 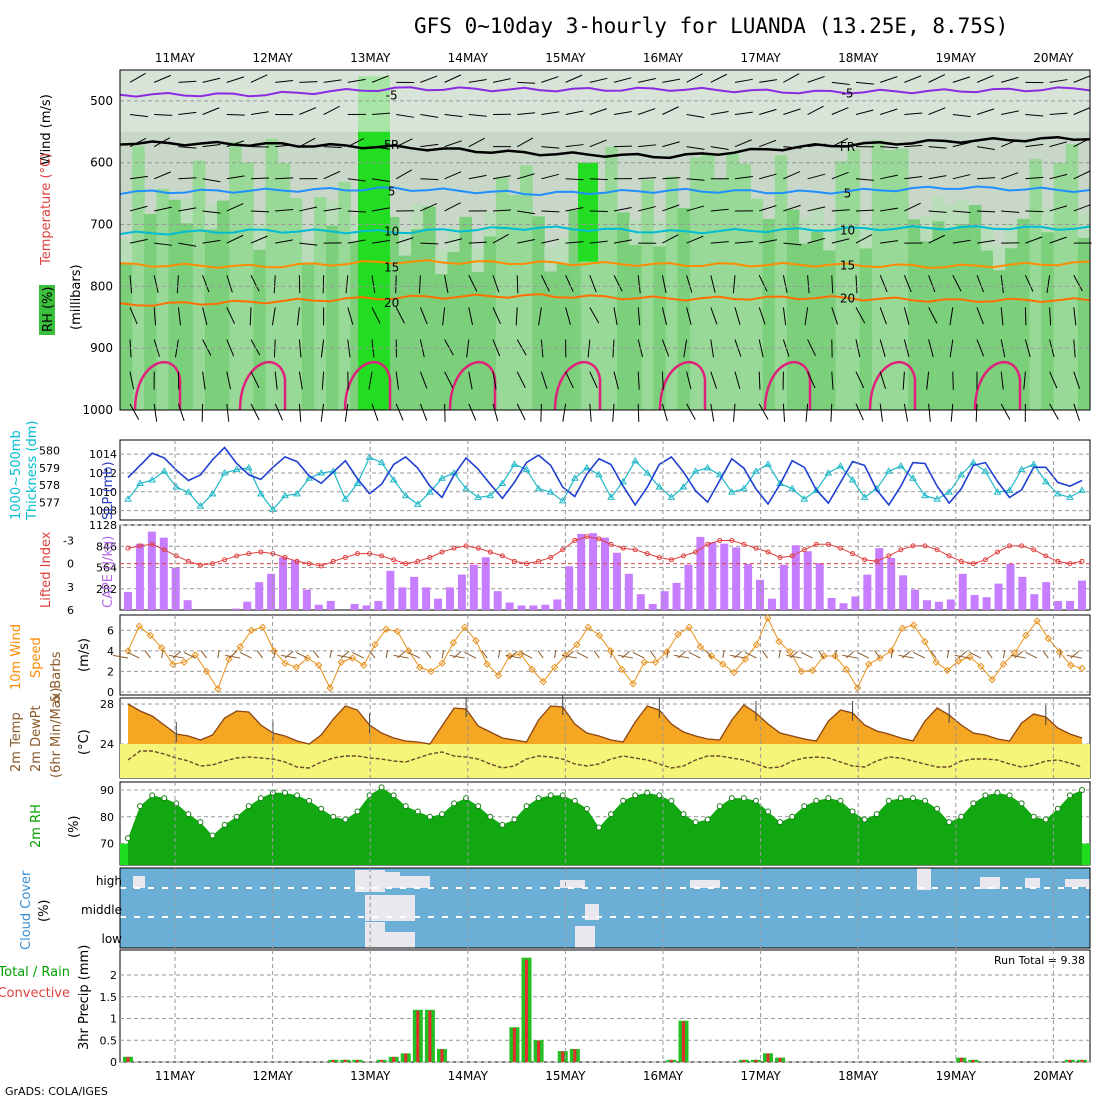 I want to click on wind-tick: 6, so click(x=110, y=630).